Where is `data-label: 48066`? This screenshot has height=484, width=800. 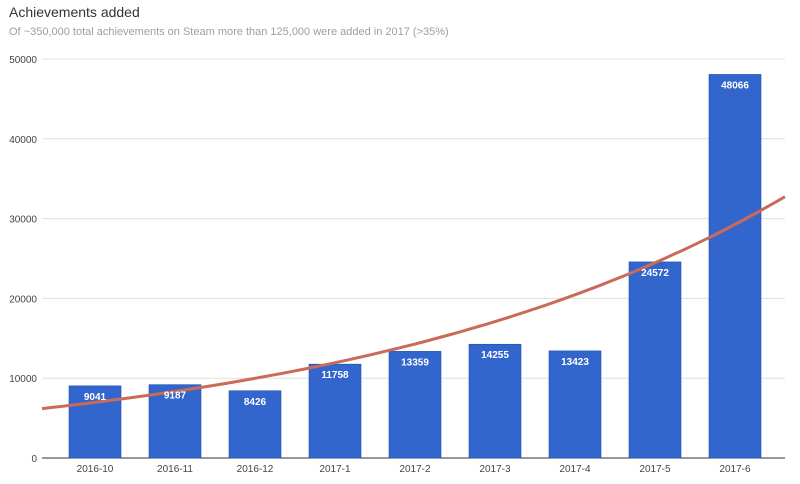 data-label: 48066 is located at coordinates (735, 85).